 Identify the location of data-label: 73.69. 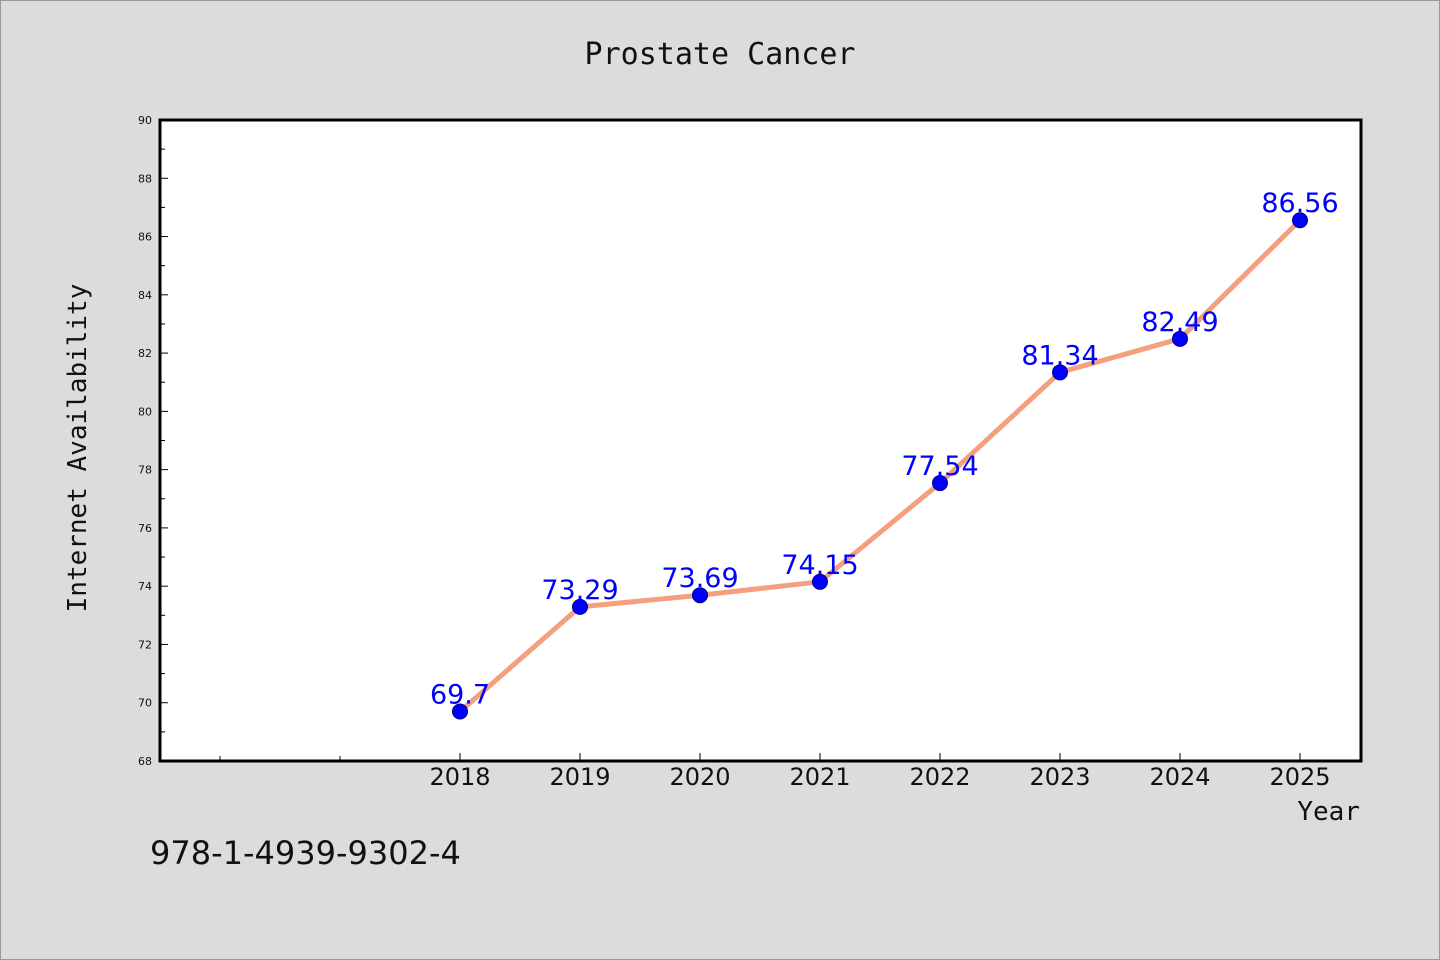
(699, 578).